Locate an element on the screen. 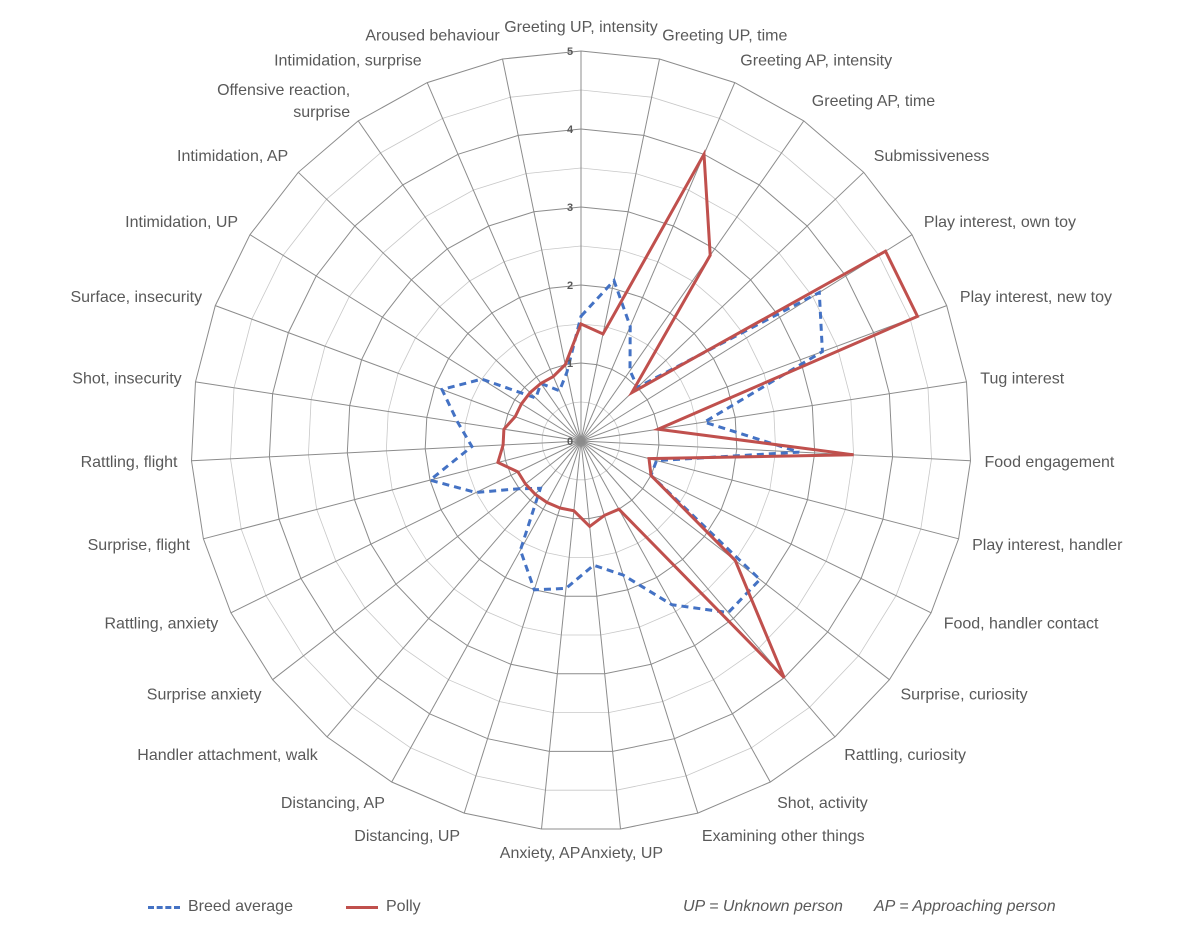 This screenshot has width=1200, height=930. category-label: Offensive reaction, surprise is located at coordinates (283, 101).